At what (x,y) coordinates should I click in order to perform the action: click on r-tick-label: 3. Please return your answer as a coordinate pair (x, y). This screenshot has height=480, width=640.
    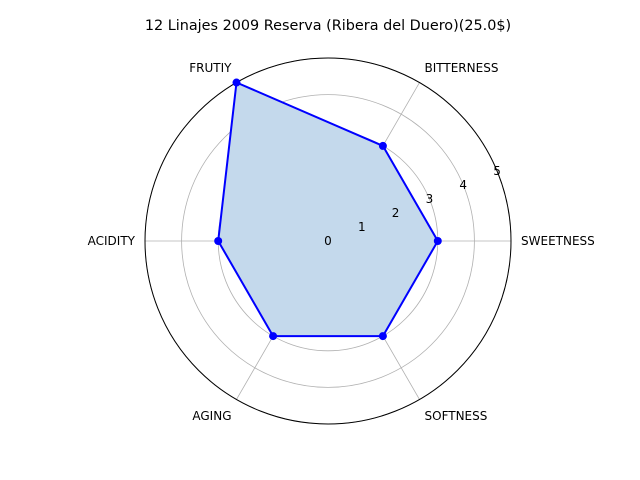
    Looking at the image, I should click on (430, 199).